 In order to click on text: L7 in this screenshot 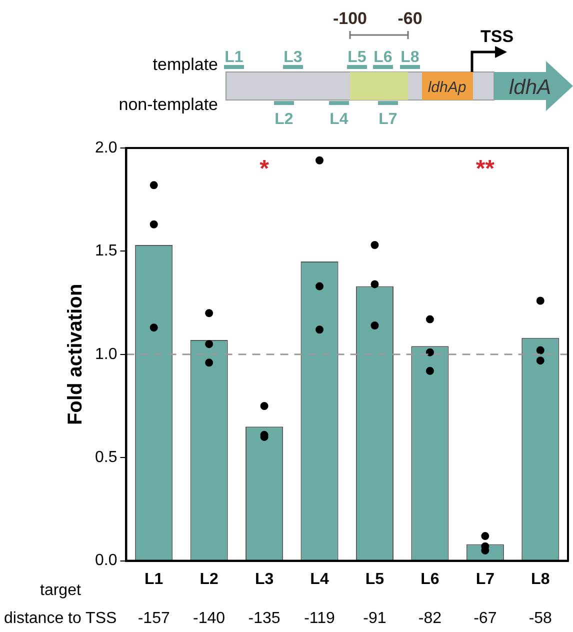, I will do `click(388, 119)`.